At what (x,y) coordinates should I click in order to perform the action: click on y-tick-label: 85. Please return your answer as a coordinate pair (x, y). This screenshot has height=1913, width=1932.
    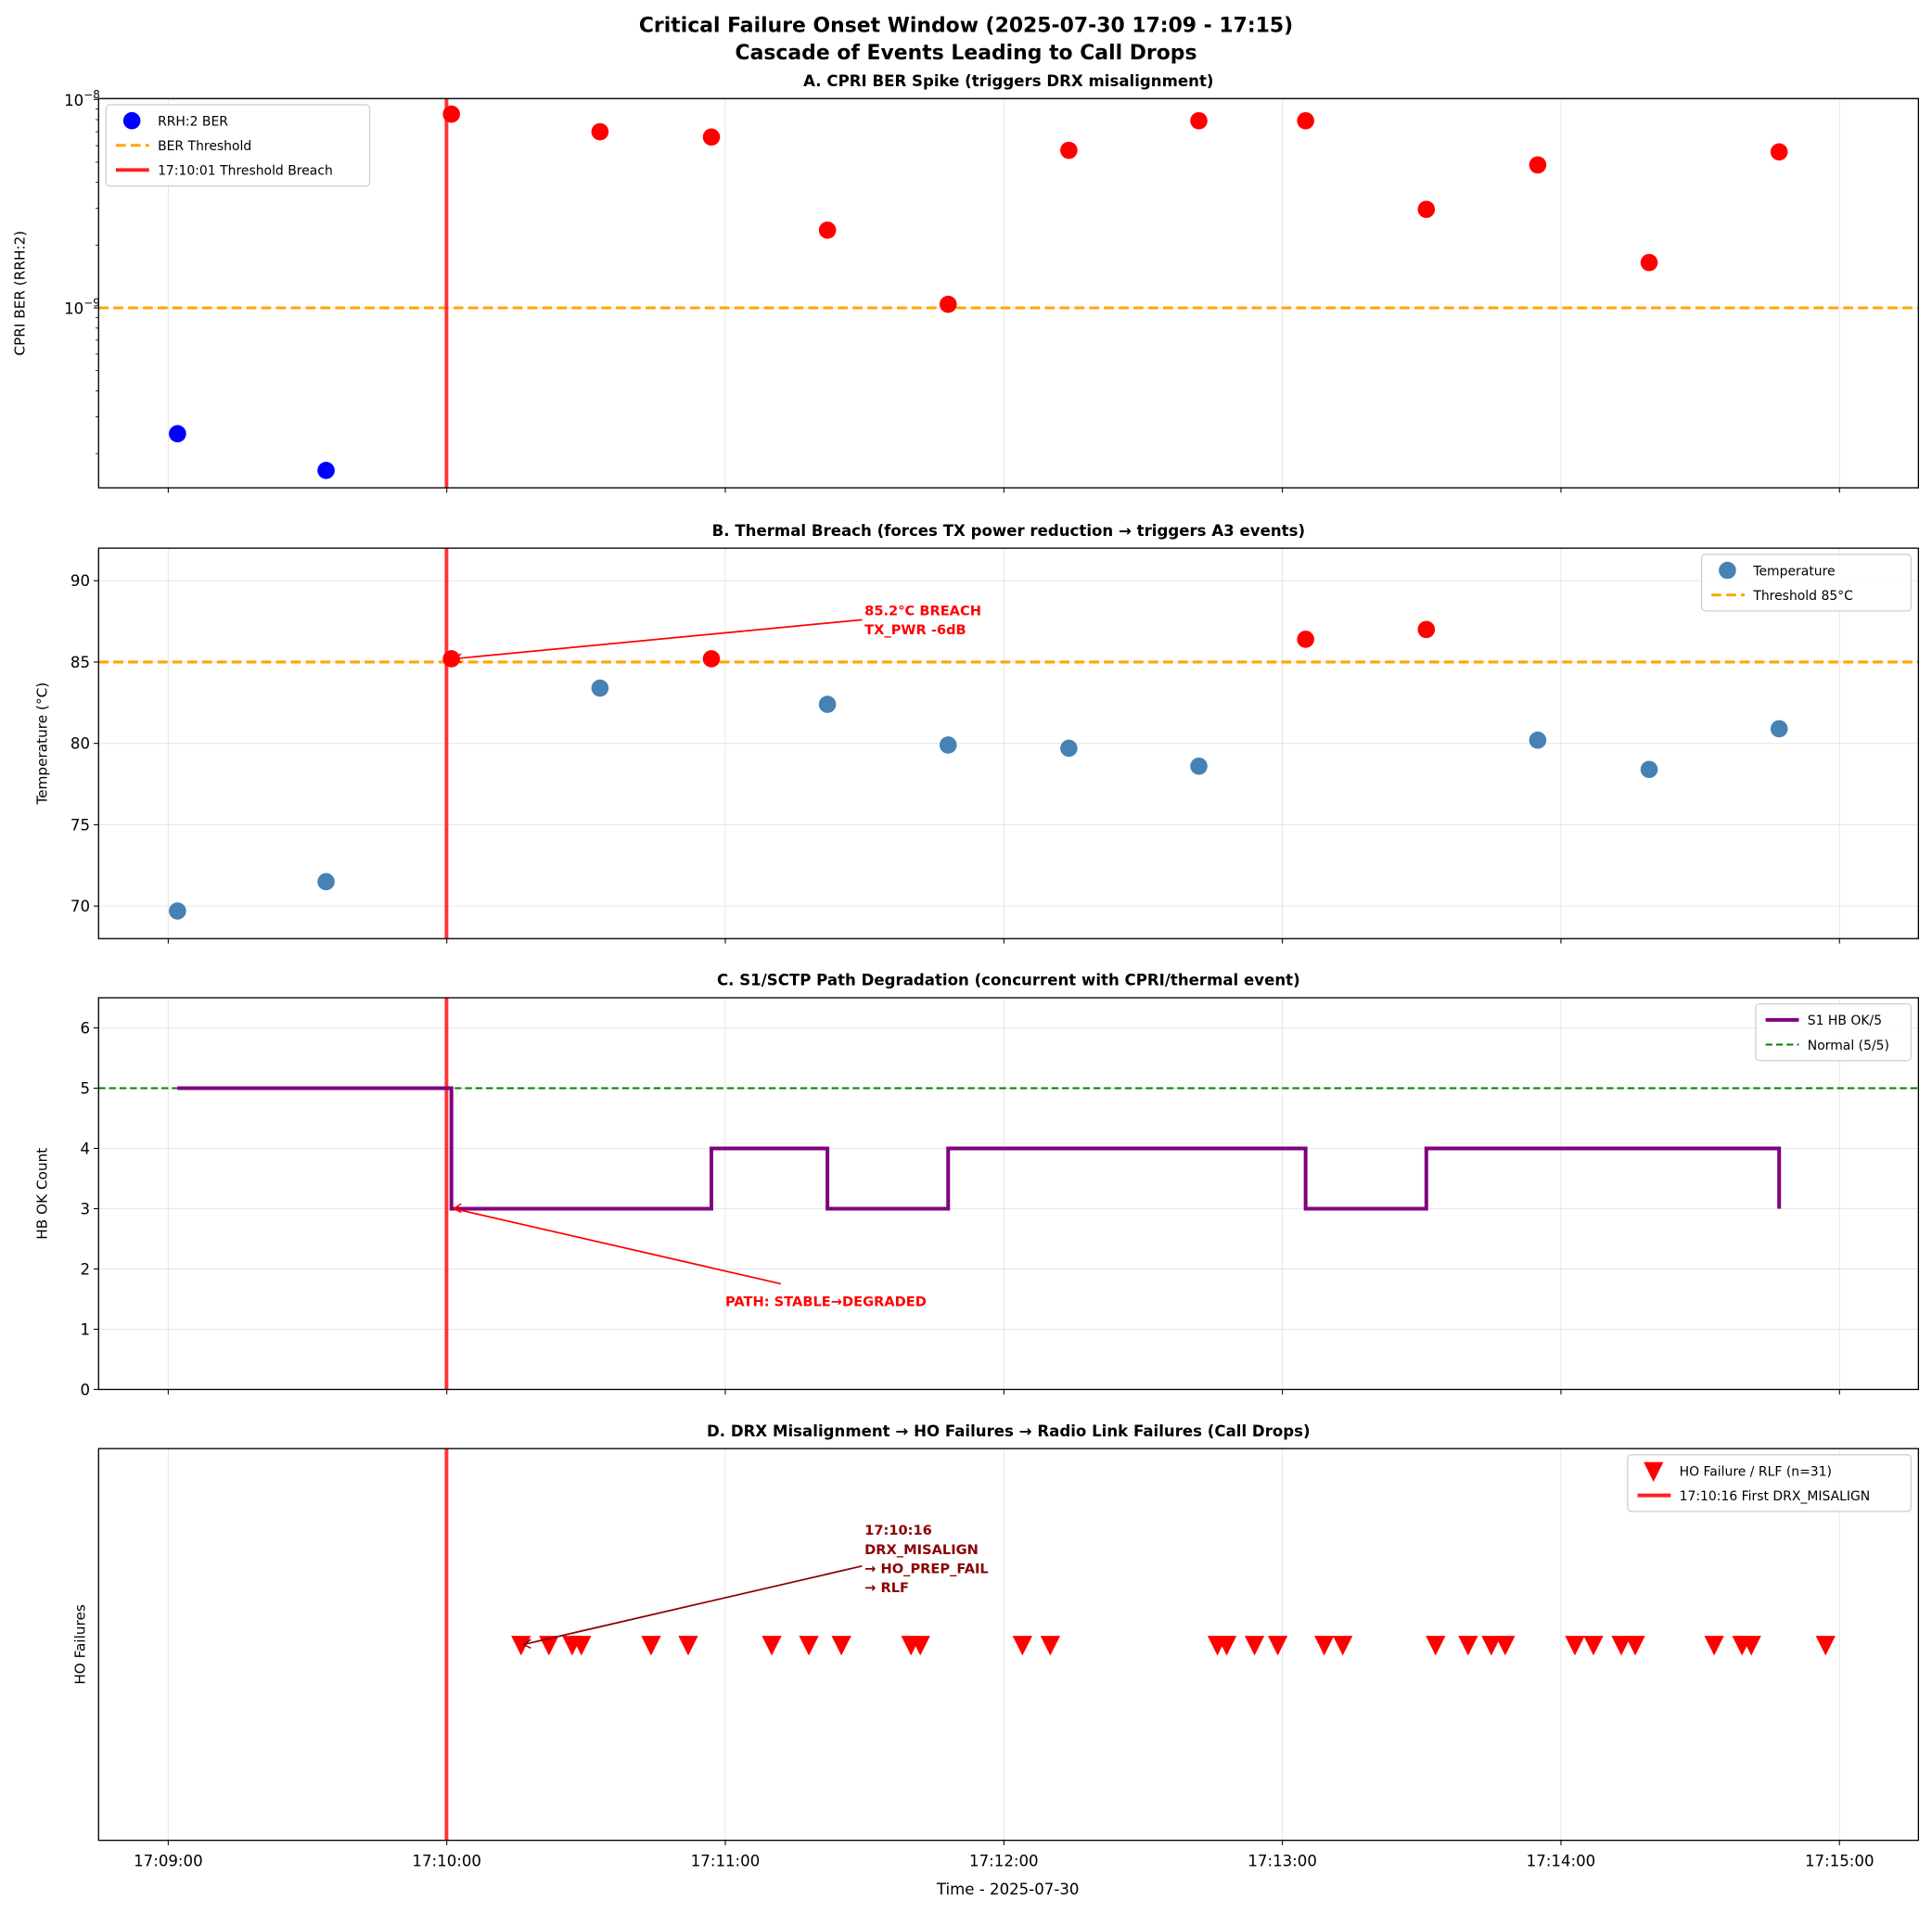
    Looking at the image, I should click on (80, 662).